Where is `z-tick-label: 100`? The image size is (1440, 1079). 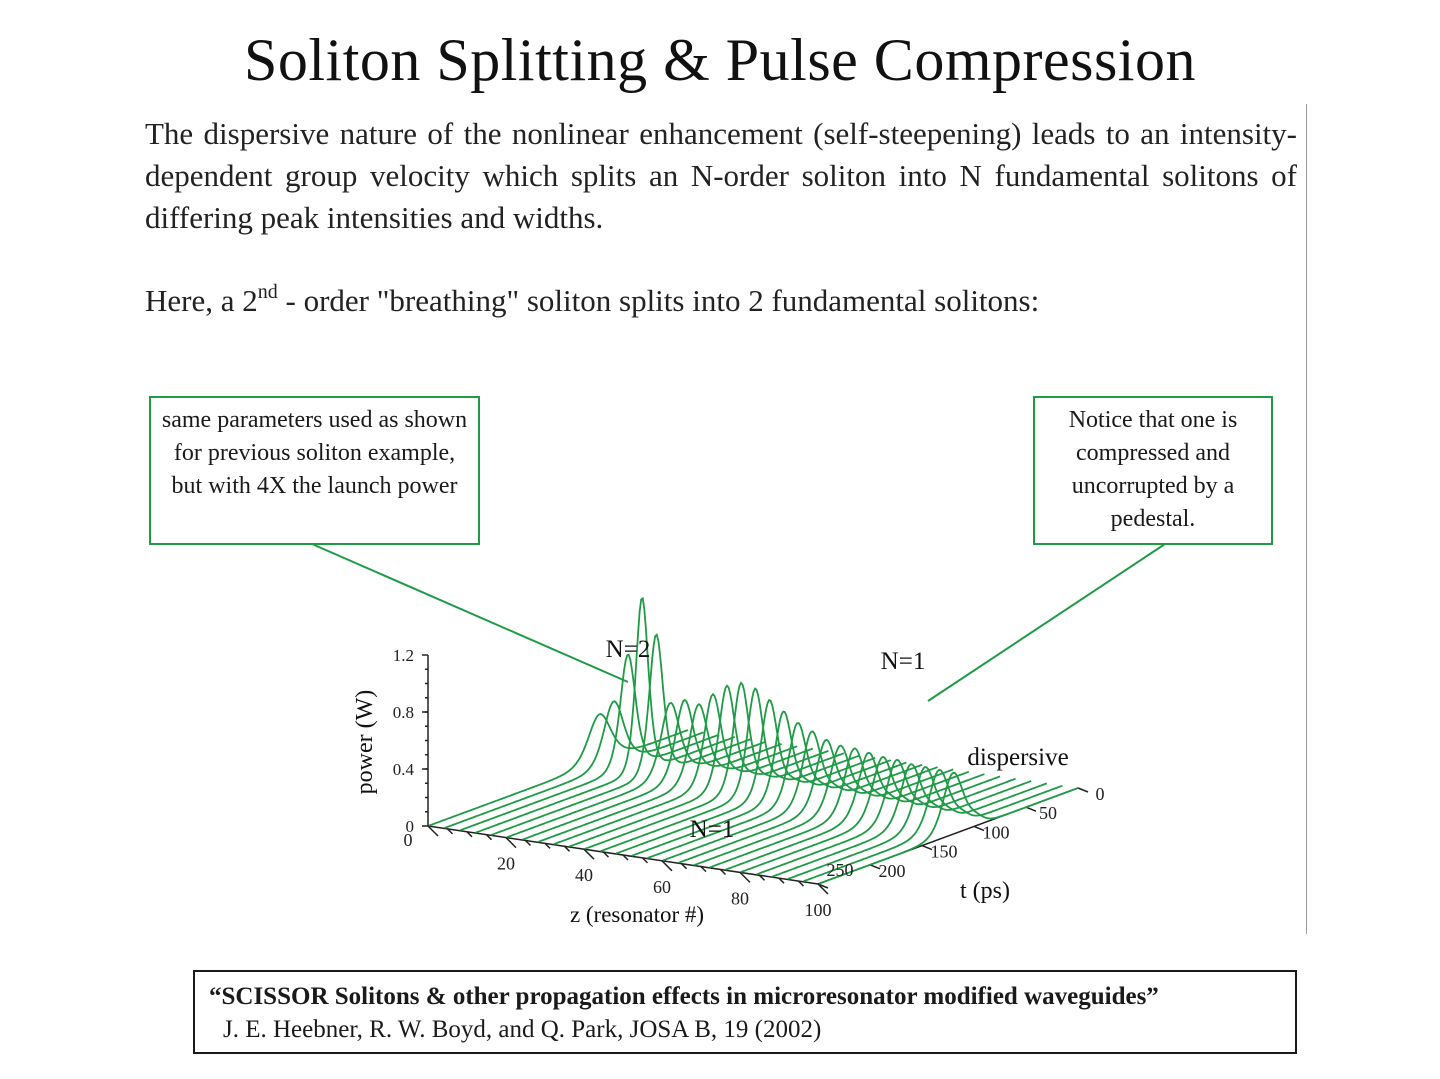
z-tick-label: 100 is located at coordinates (818, 910).